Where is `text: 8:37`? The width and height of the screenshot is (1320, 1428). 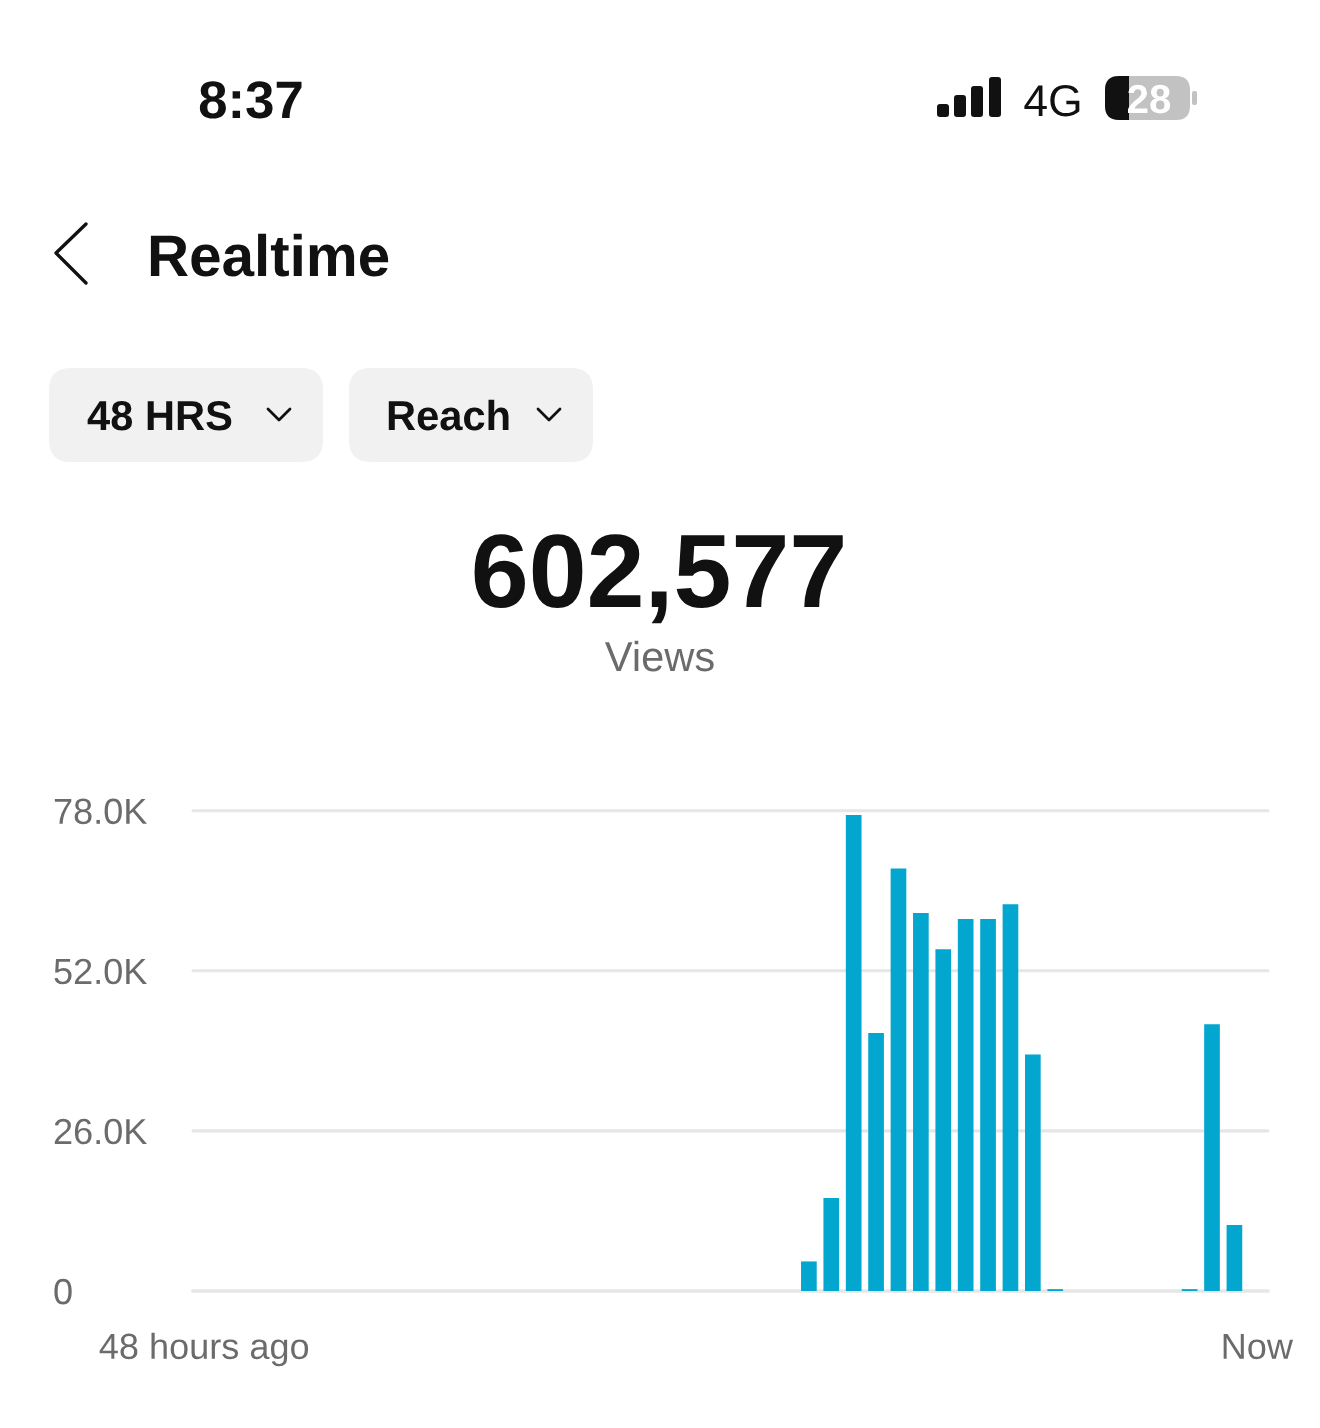 text: 8:37 is located at coordinates (250, 100).